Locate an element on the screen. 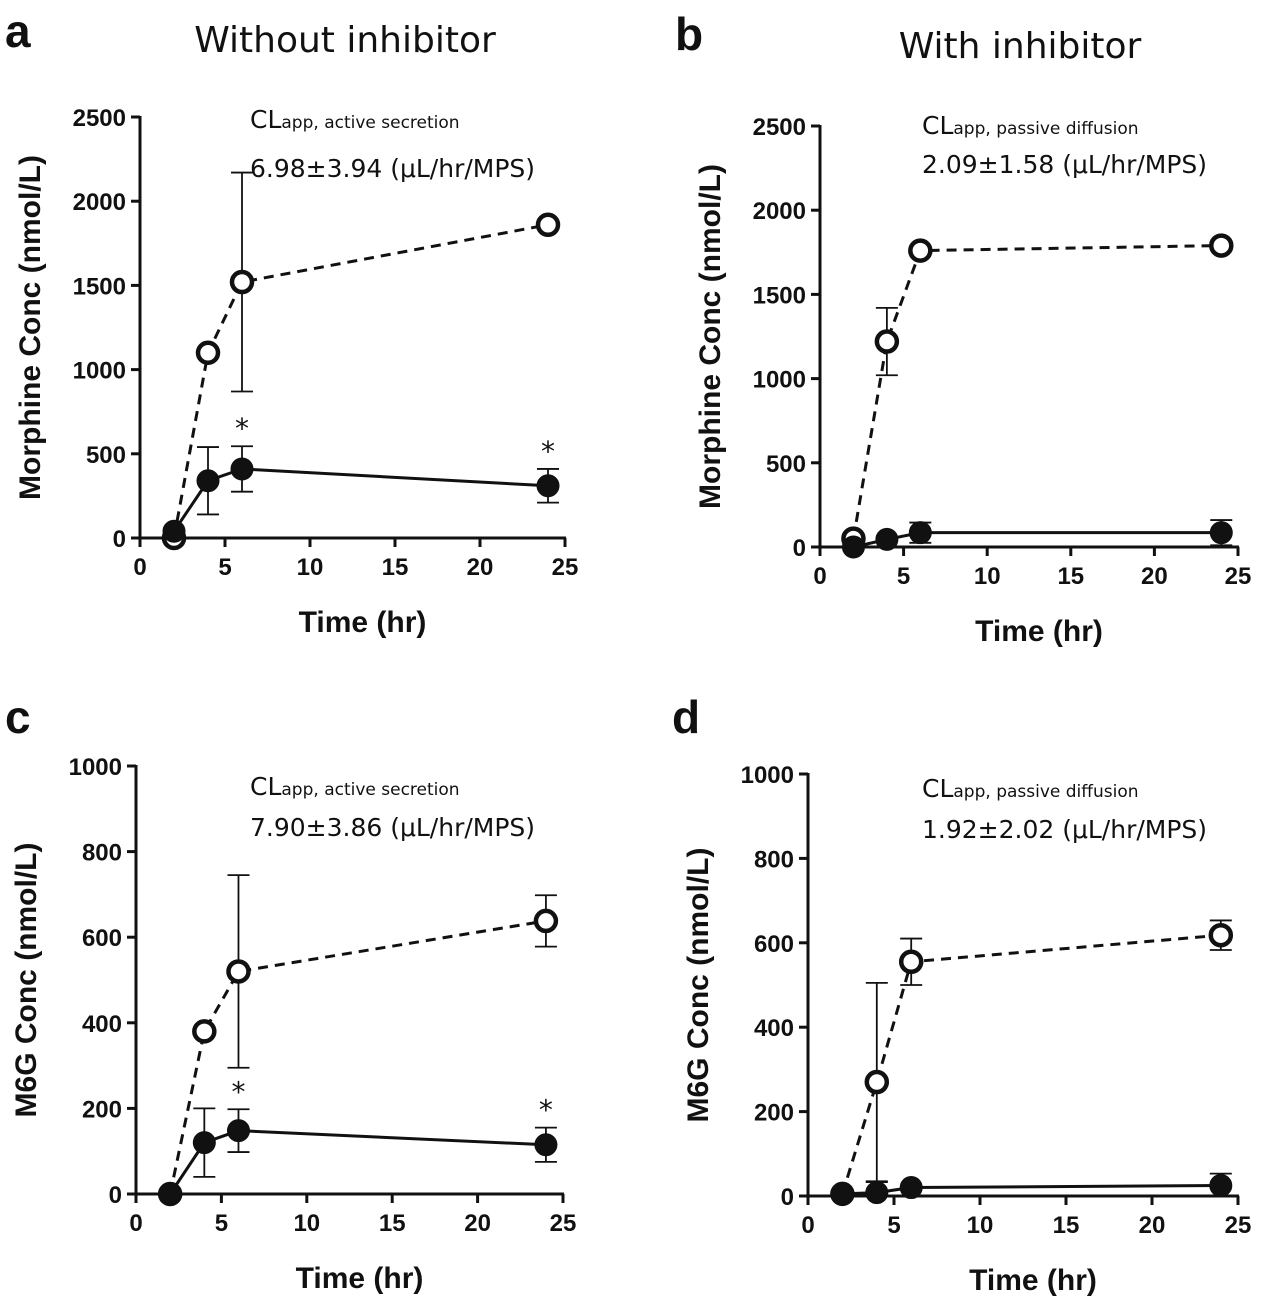 The width and height of the screenshot is (1268, 1306). clearance-label: CLapp, passive diffusion is located at coordinates (1030, 788).